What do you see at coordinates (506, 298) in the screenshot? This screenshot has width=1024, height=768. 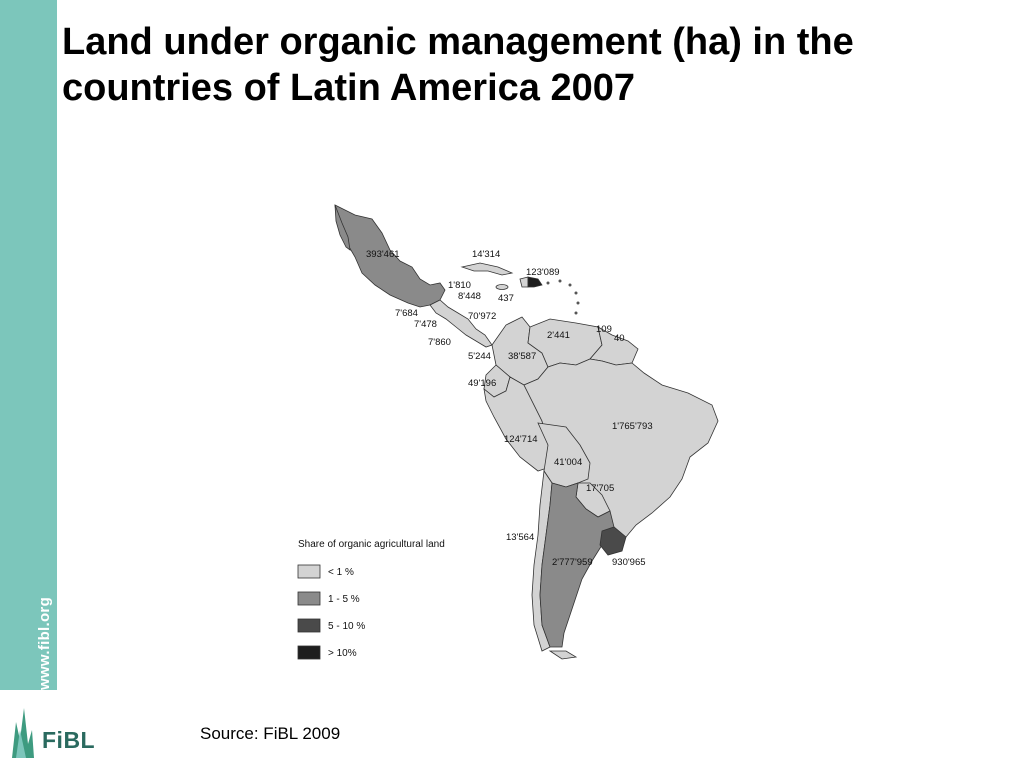 I see `label-jamaica: 437` at bounding box center [506, 298].